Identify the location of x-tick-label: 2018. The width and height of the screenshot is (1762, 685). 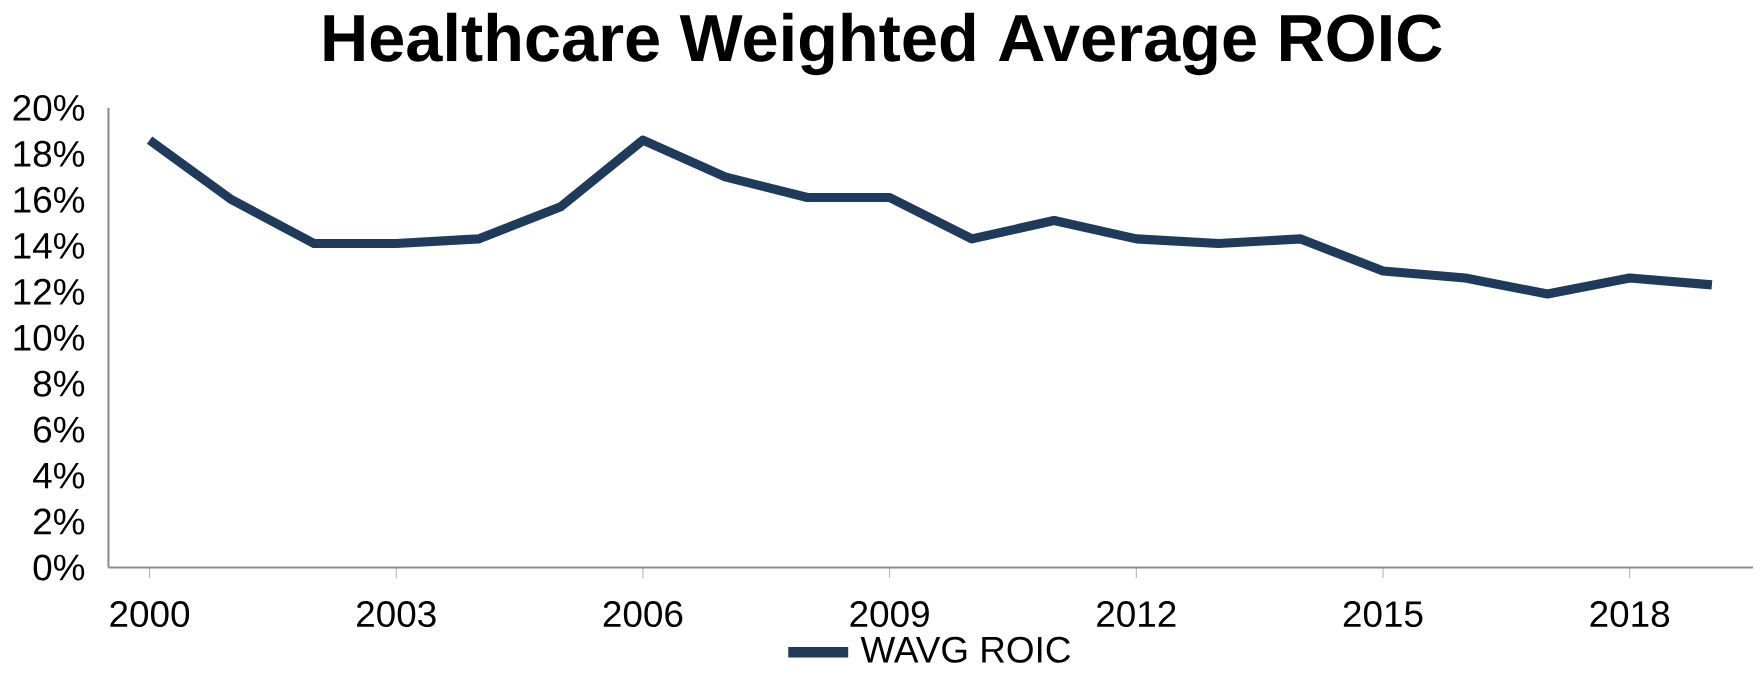
(1630, 613).